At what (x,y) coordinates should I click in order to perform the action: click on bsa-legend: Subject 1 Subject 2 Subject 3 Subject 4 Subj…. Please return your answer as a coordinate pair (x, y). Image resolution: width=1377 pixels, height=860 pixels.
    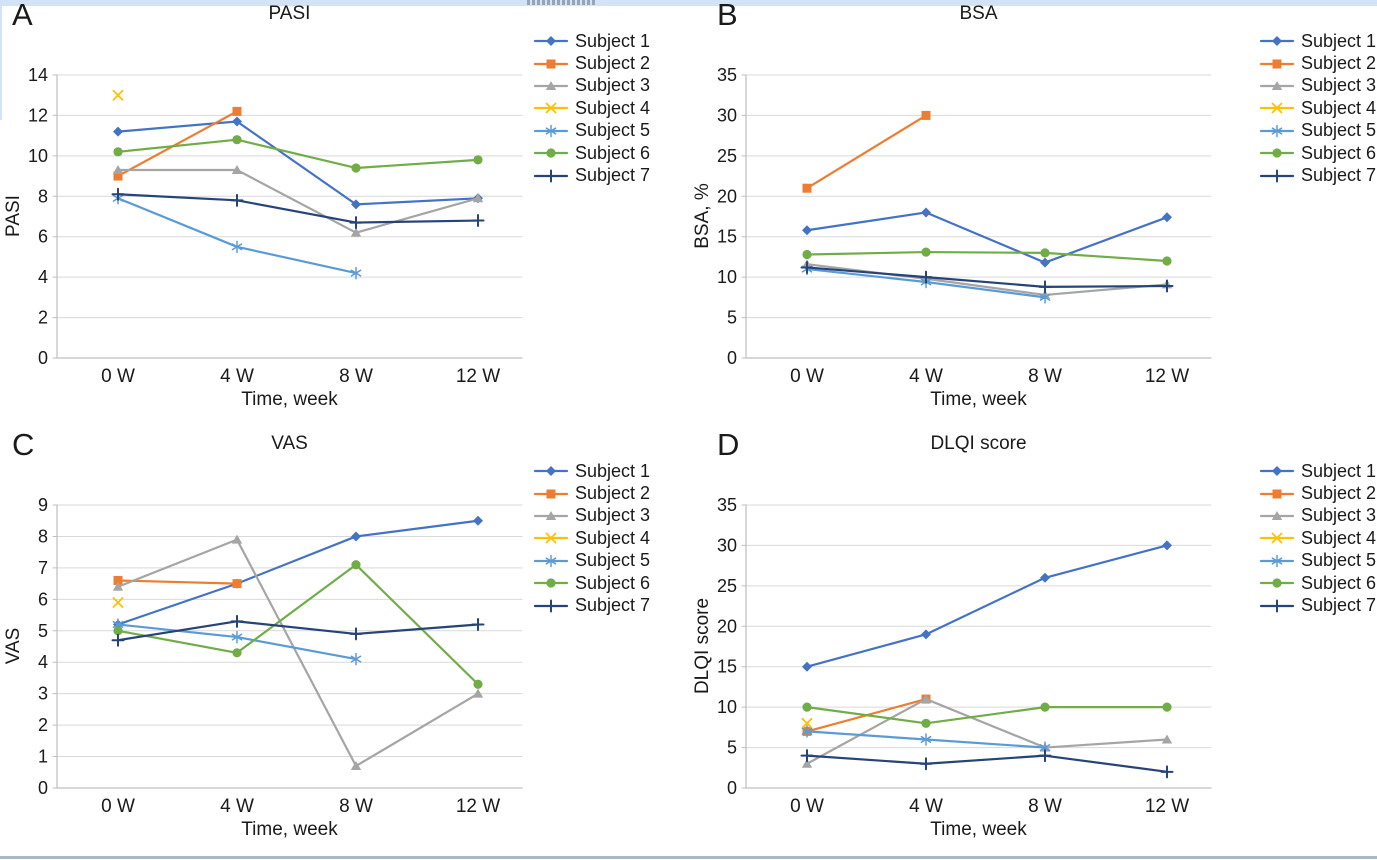
    Looking at the image, I should click on (1317, 108).